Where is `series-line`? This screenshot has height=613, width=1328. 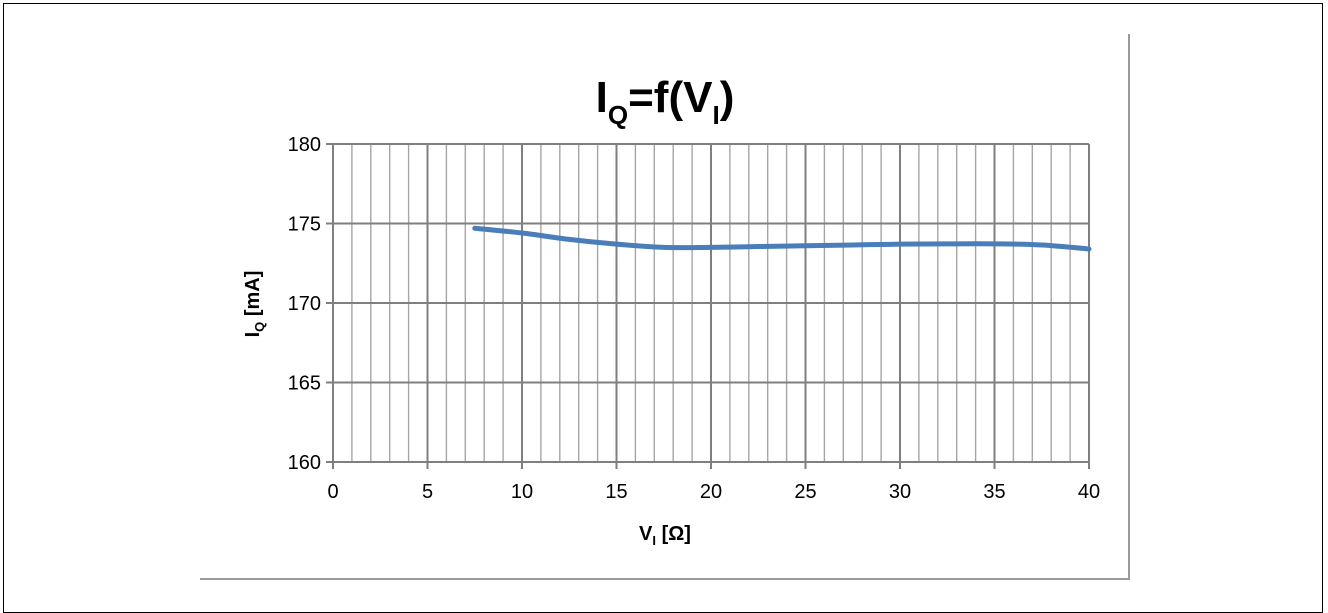 series-line is located at coordinates (782, 238).